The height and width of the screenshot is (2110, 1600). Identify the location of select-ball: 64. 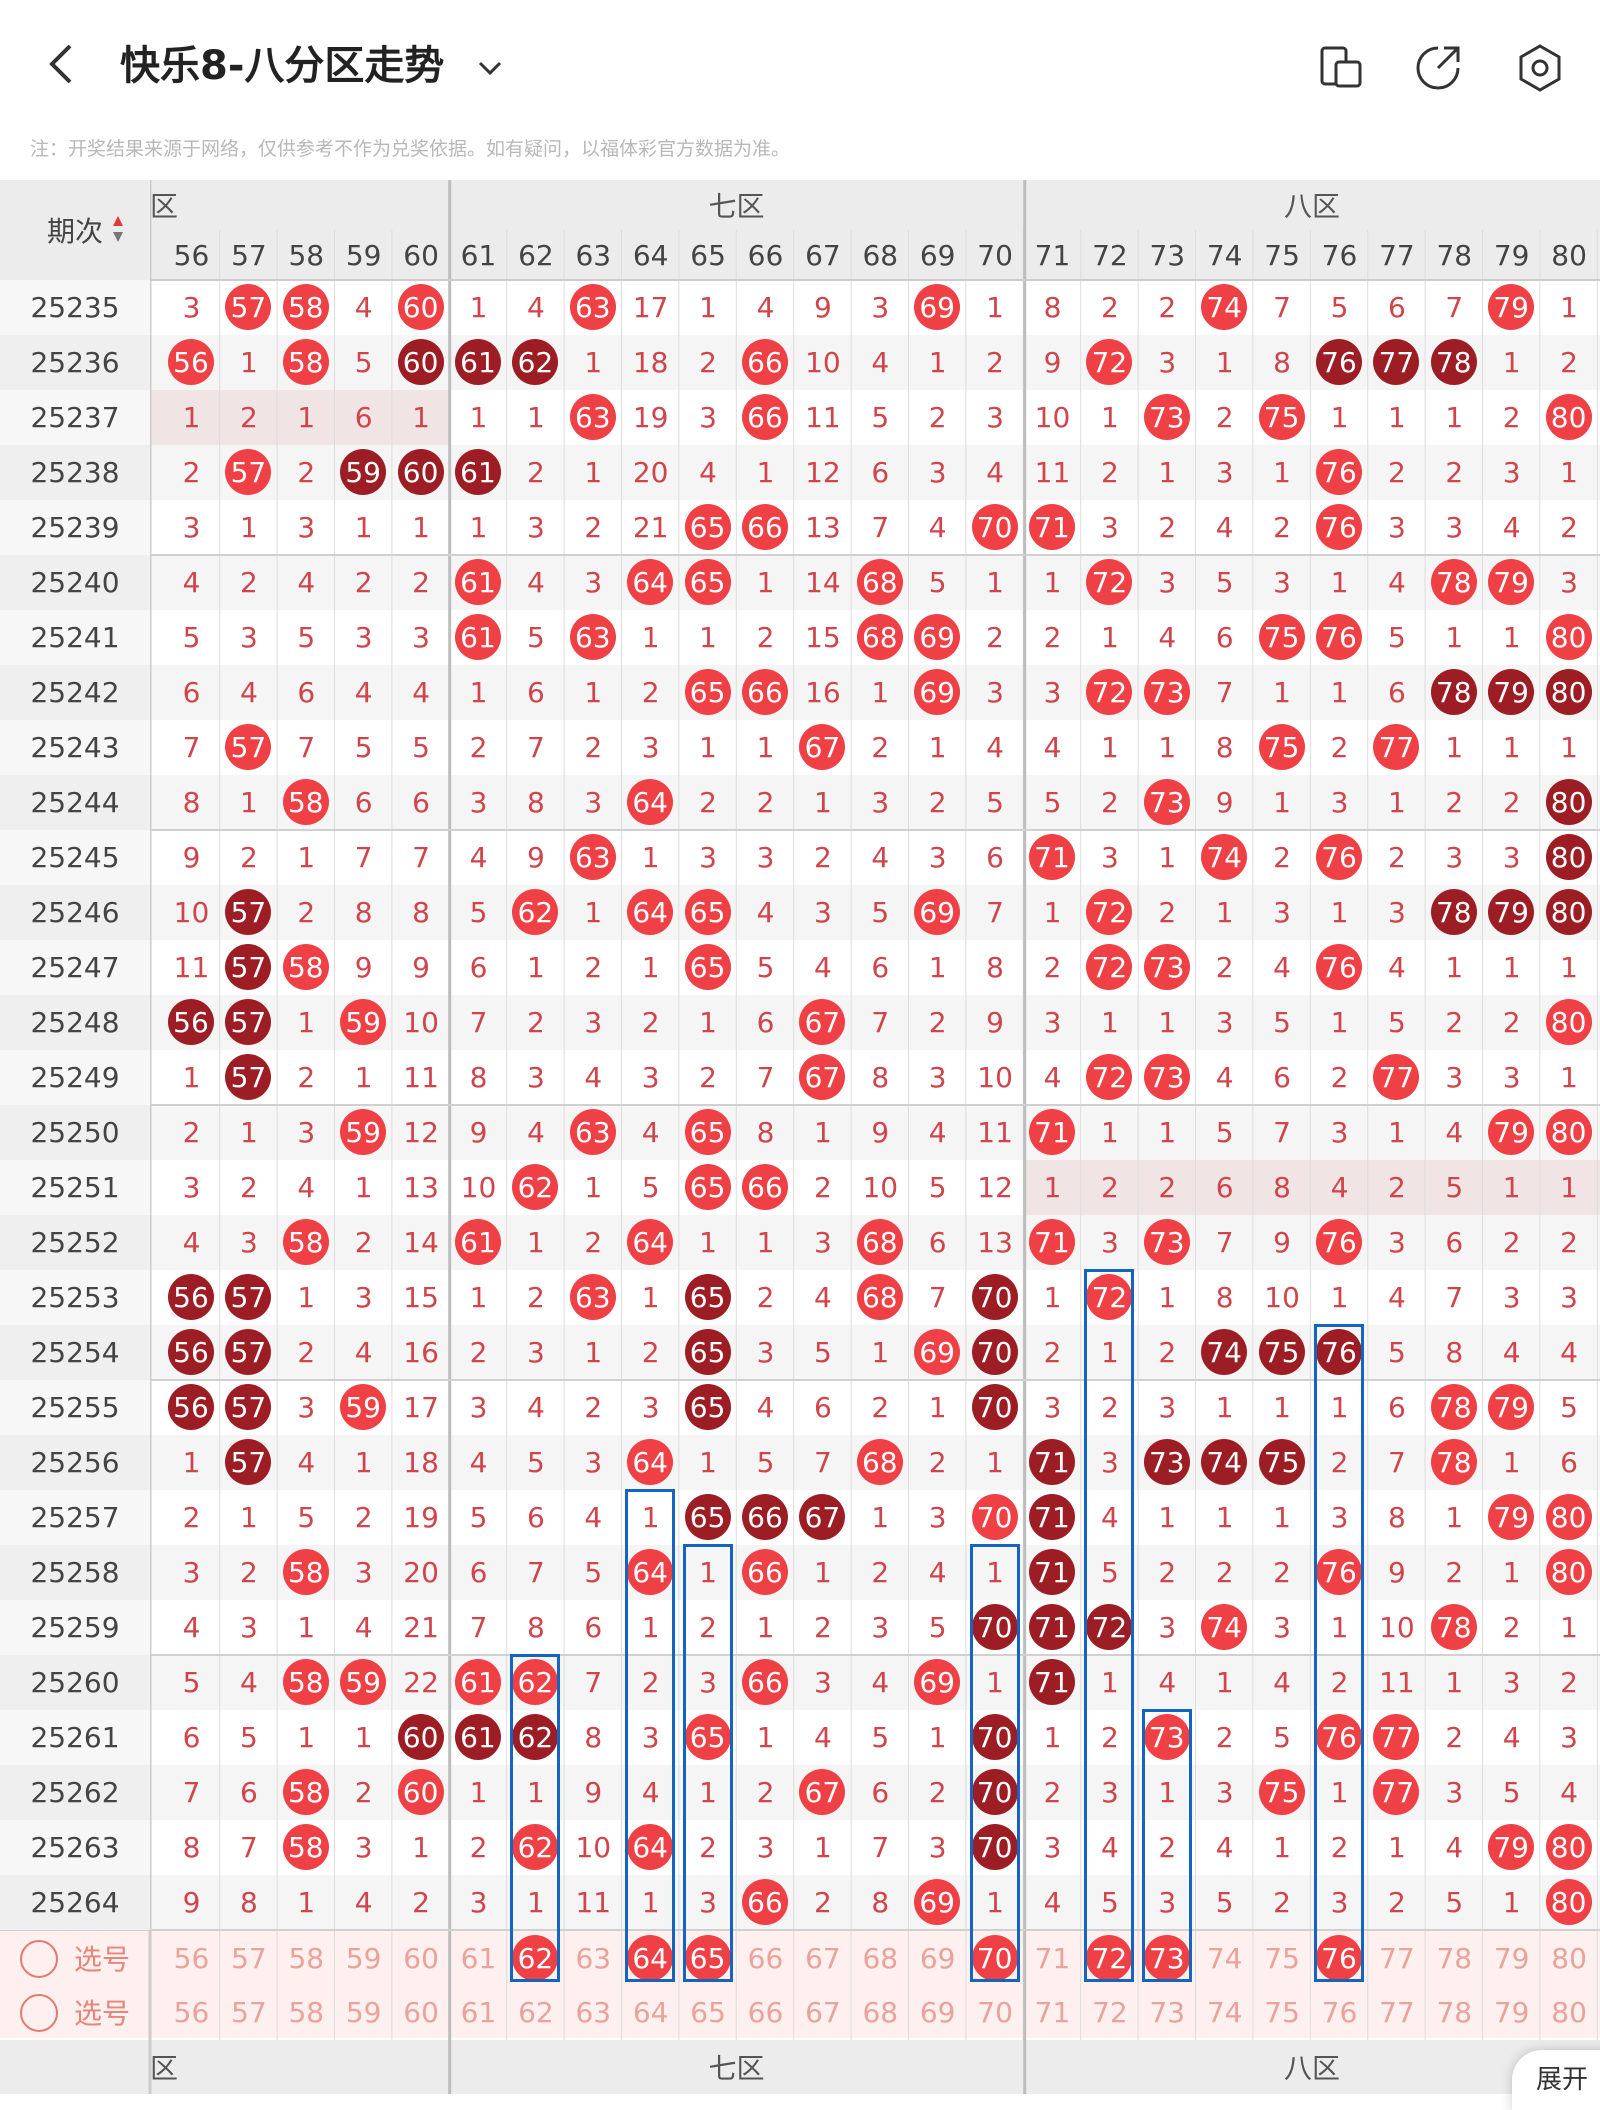
(650, 1958).